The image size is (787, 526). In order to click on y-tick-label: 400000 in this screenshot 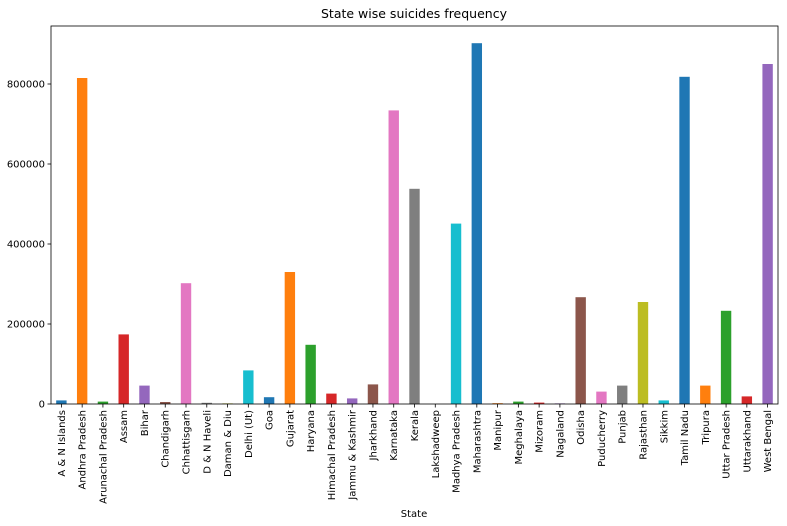, I will do `click(26, 245)`.